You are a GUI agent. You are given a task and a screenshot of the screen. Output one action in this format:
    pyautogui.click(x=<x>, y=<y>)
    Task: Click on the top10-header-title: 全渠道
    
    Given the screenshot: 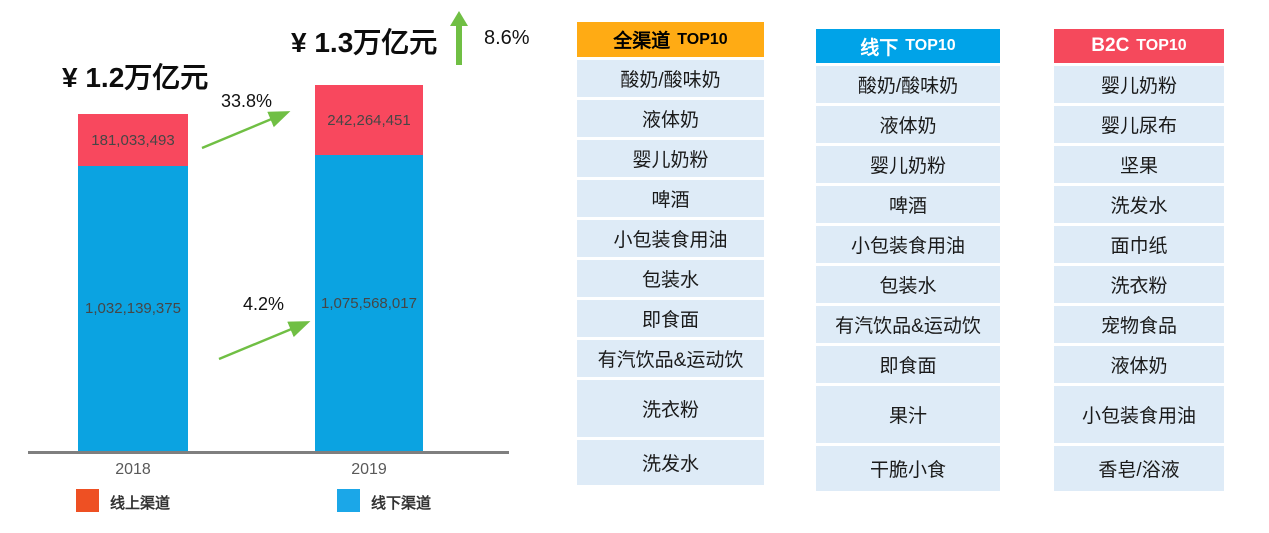 What is the action you would take?
    pyautogui.click(x=642, y=41)
    